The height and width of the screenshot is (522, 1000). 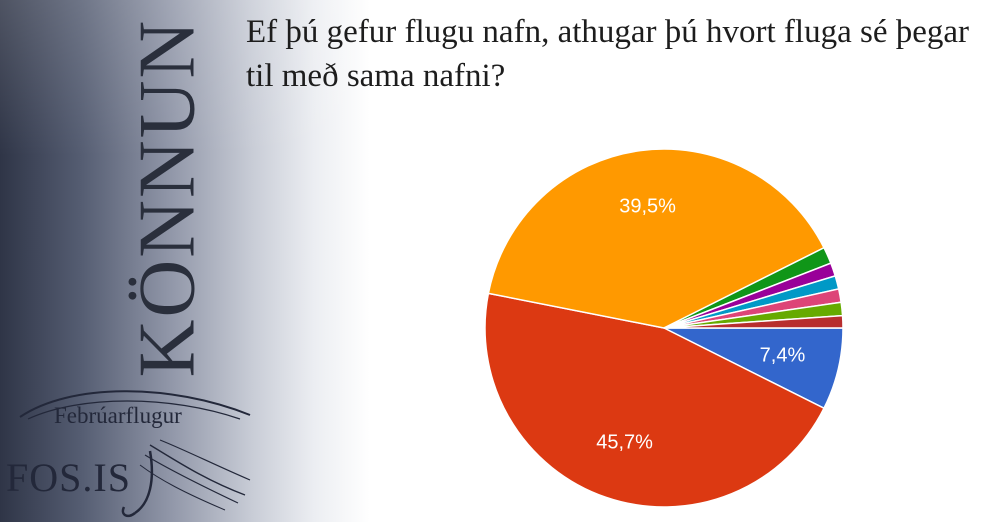 What do you see at coordinates (647, 207) in the screenshot?
I see `pie-slice-label-2: 39,5%` at bounding box center [647, 207].